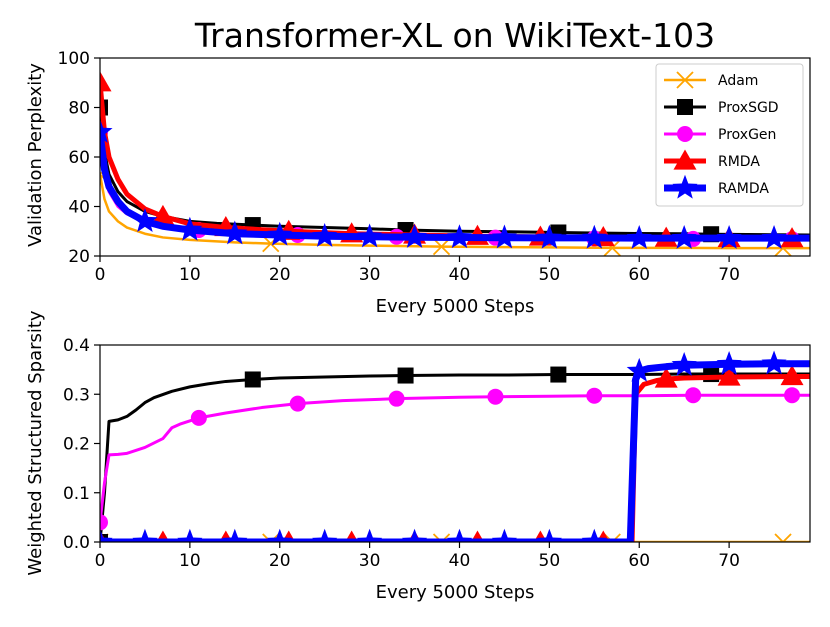 The width and height of the screenshot is (830, 627). I want to click on y-tick-label: 60, so click(79, 158).